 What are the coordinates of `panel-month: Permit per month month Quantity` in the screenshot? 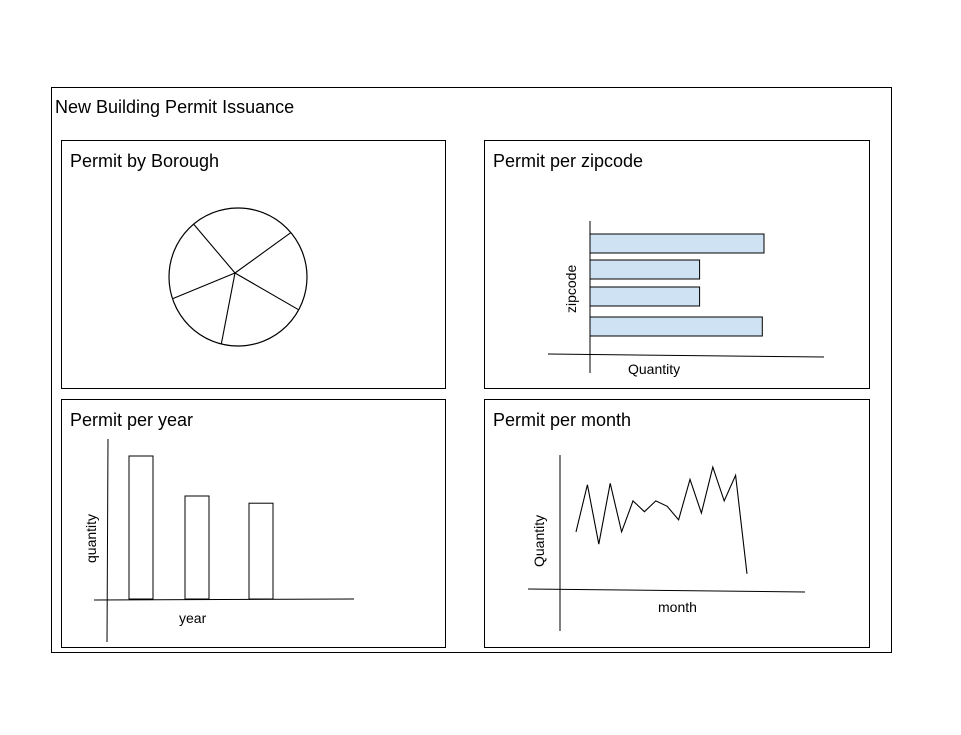 It's located at (677, 523).